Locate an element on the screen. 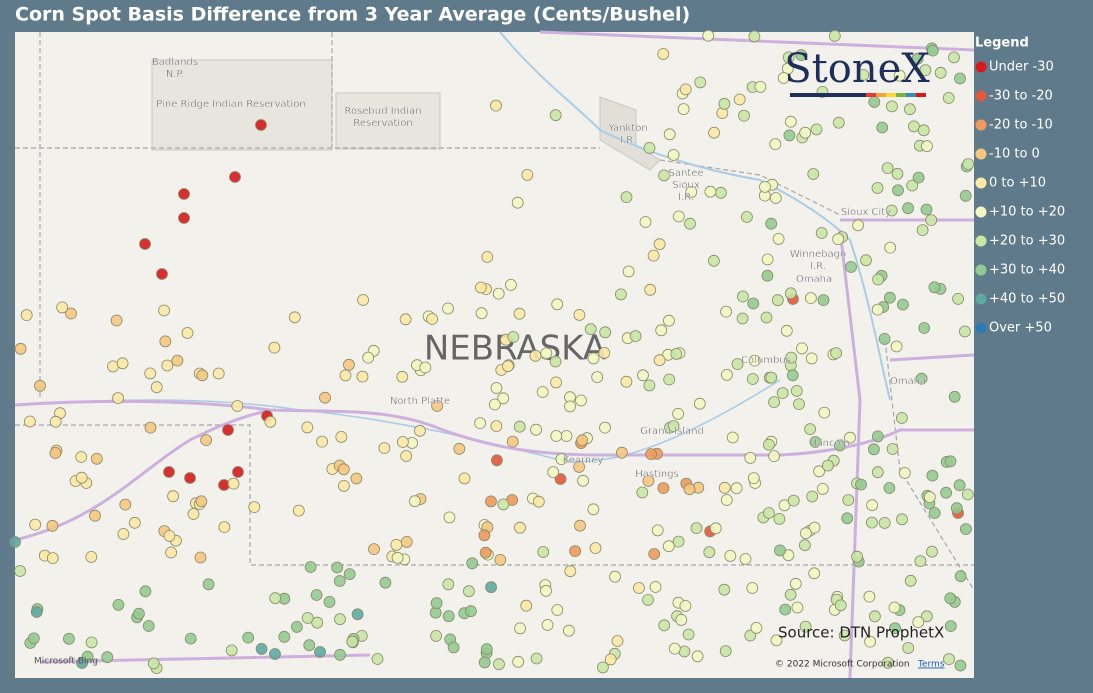 This screenshot has height=693, width=1093. place-label: Omaha is located at coordinates (814, 279).